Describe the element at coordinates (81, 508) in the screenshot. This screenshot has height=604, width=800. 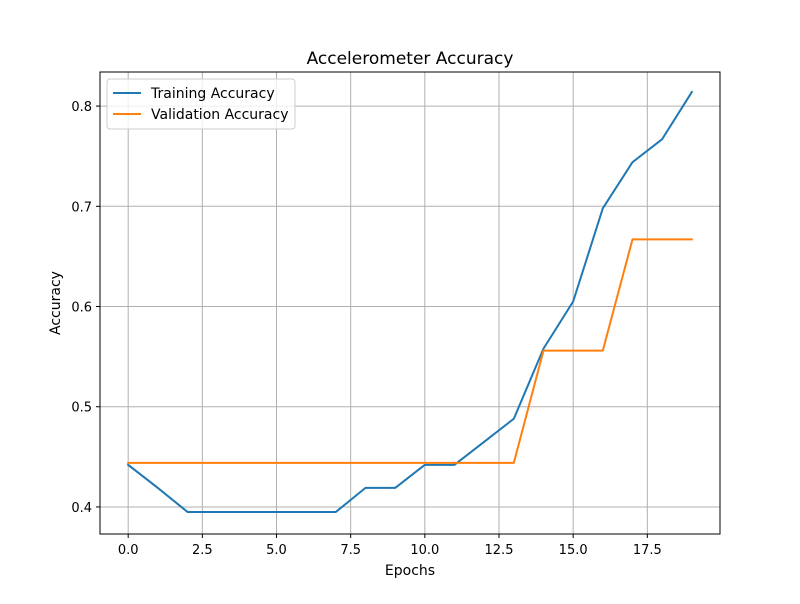
I see `y-tick-label: 0.4` at that location.